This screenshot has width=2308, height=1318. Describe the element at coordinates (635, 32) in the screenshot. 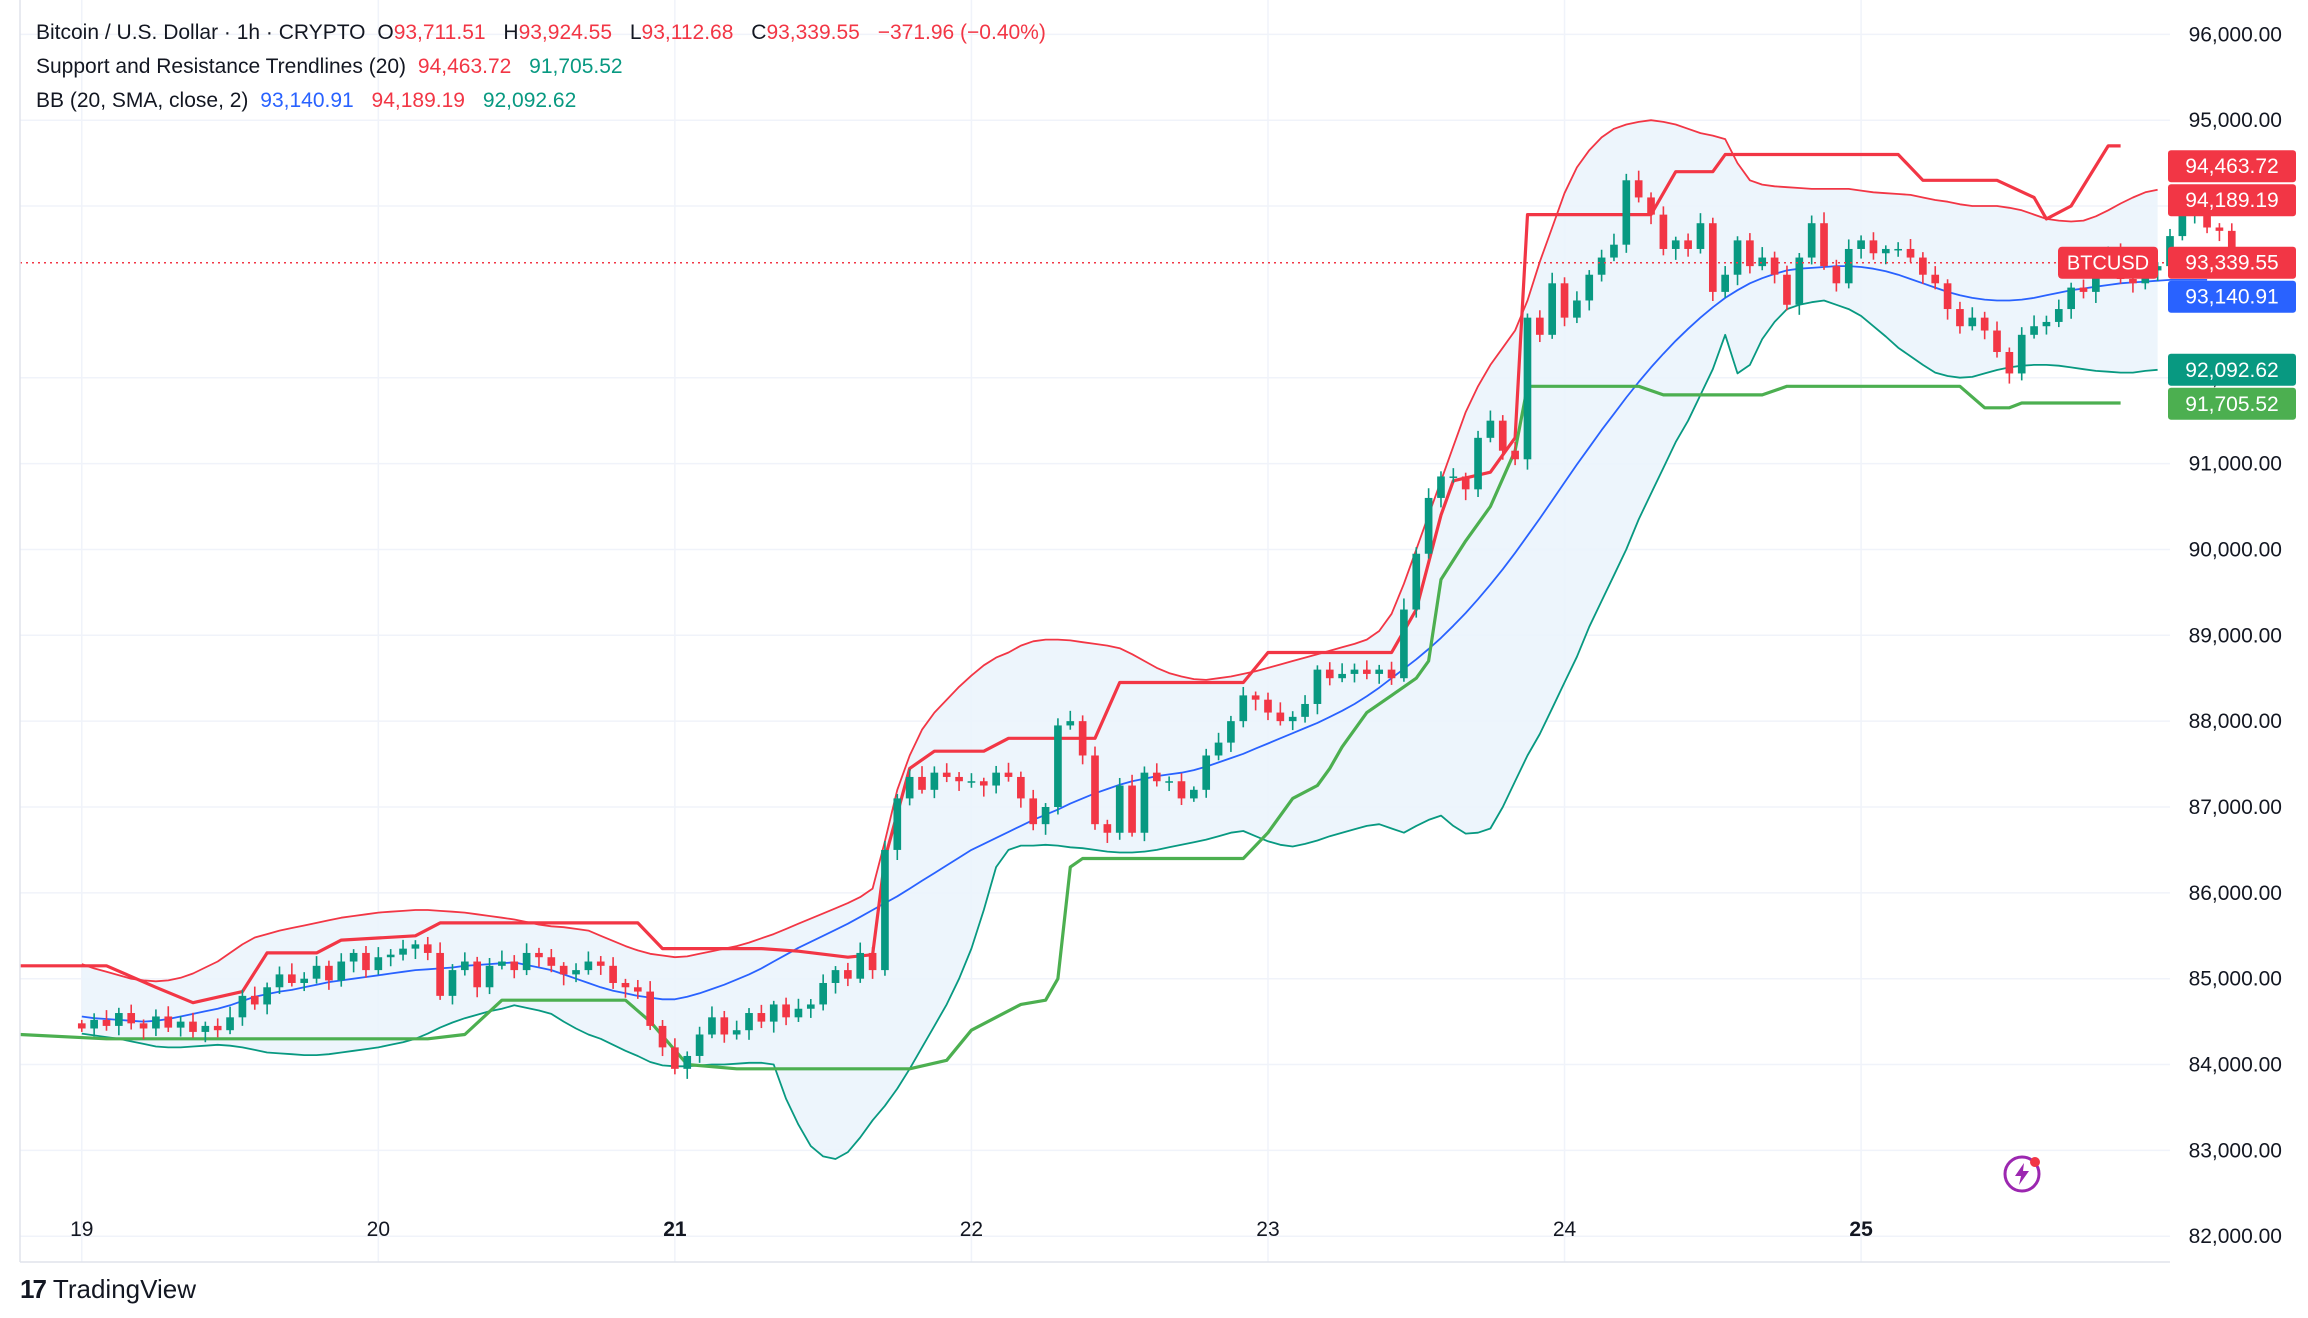

I see `low-label: L` at that location.